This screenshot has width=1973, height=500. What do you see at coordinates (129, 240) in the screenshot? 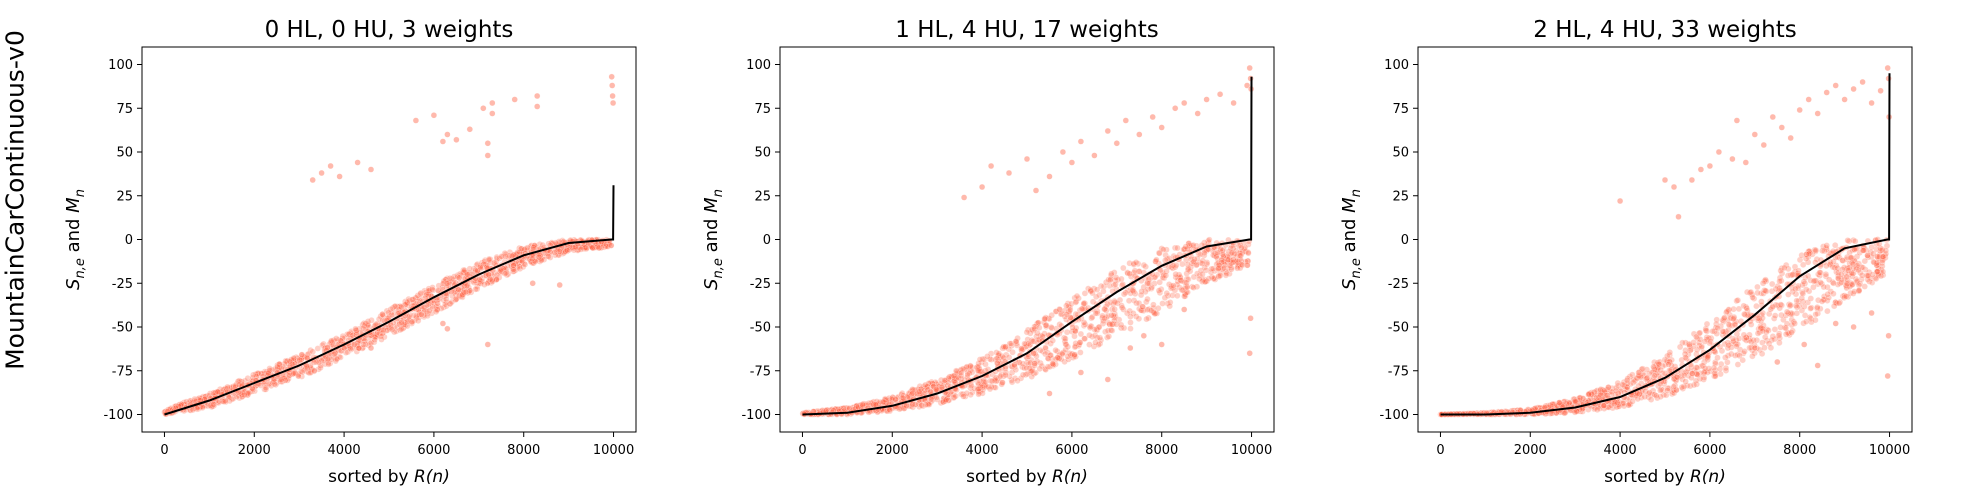
I see `y-tick-label: 0` at bounding box center [129, 240].